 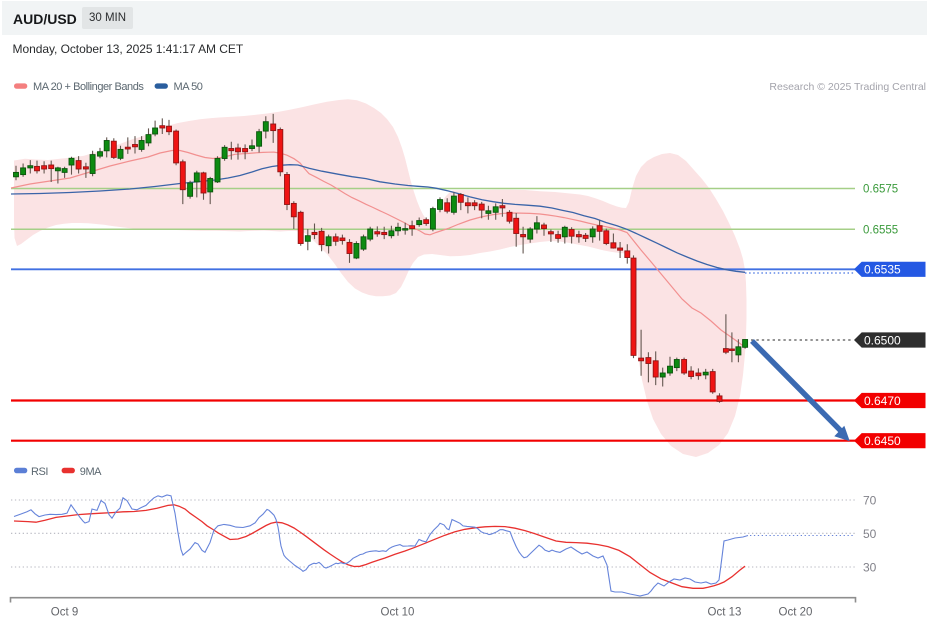 What do you see at coordinates (88, 87) in the screenshot?
I see `svg-text: MA 20 + Bollinger Bands` at bounding box center [88, 87].